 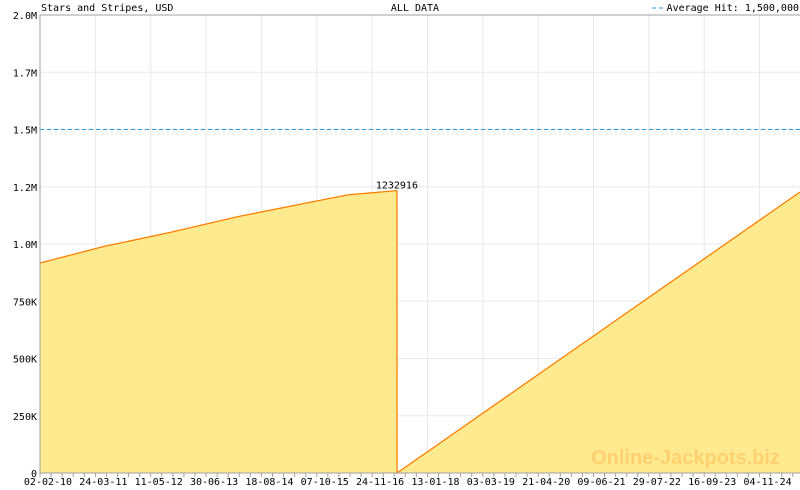 What do you see at coordinates (103, 482) in the screenshot?
I see `x-tick-label: 24-03-11` at bounding box center [103, 482].